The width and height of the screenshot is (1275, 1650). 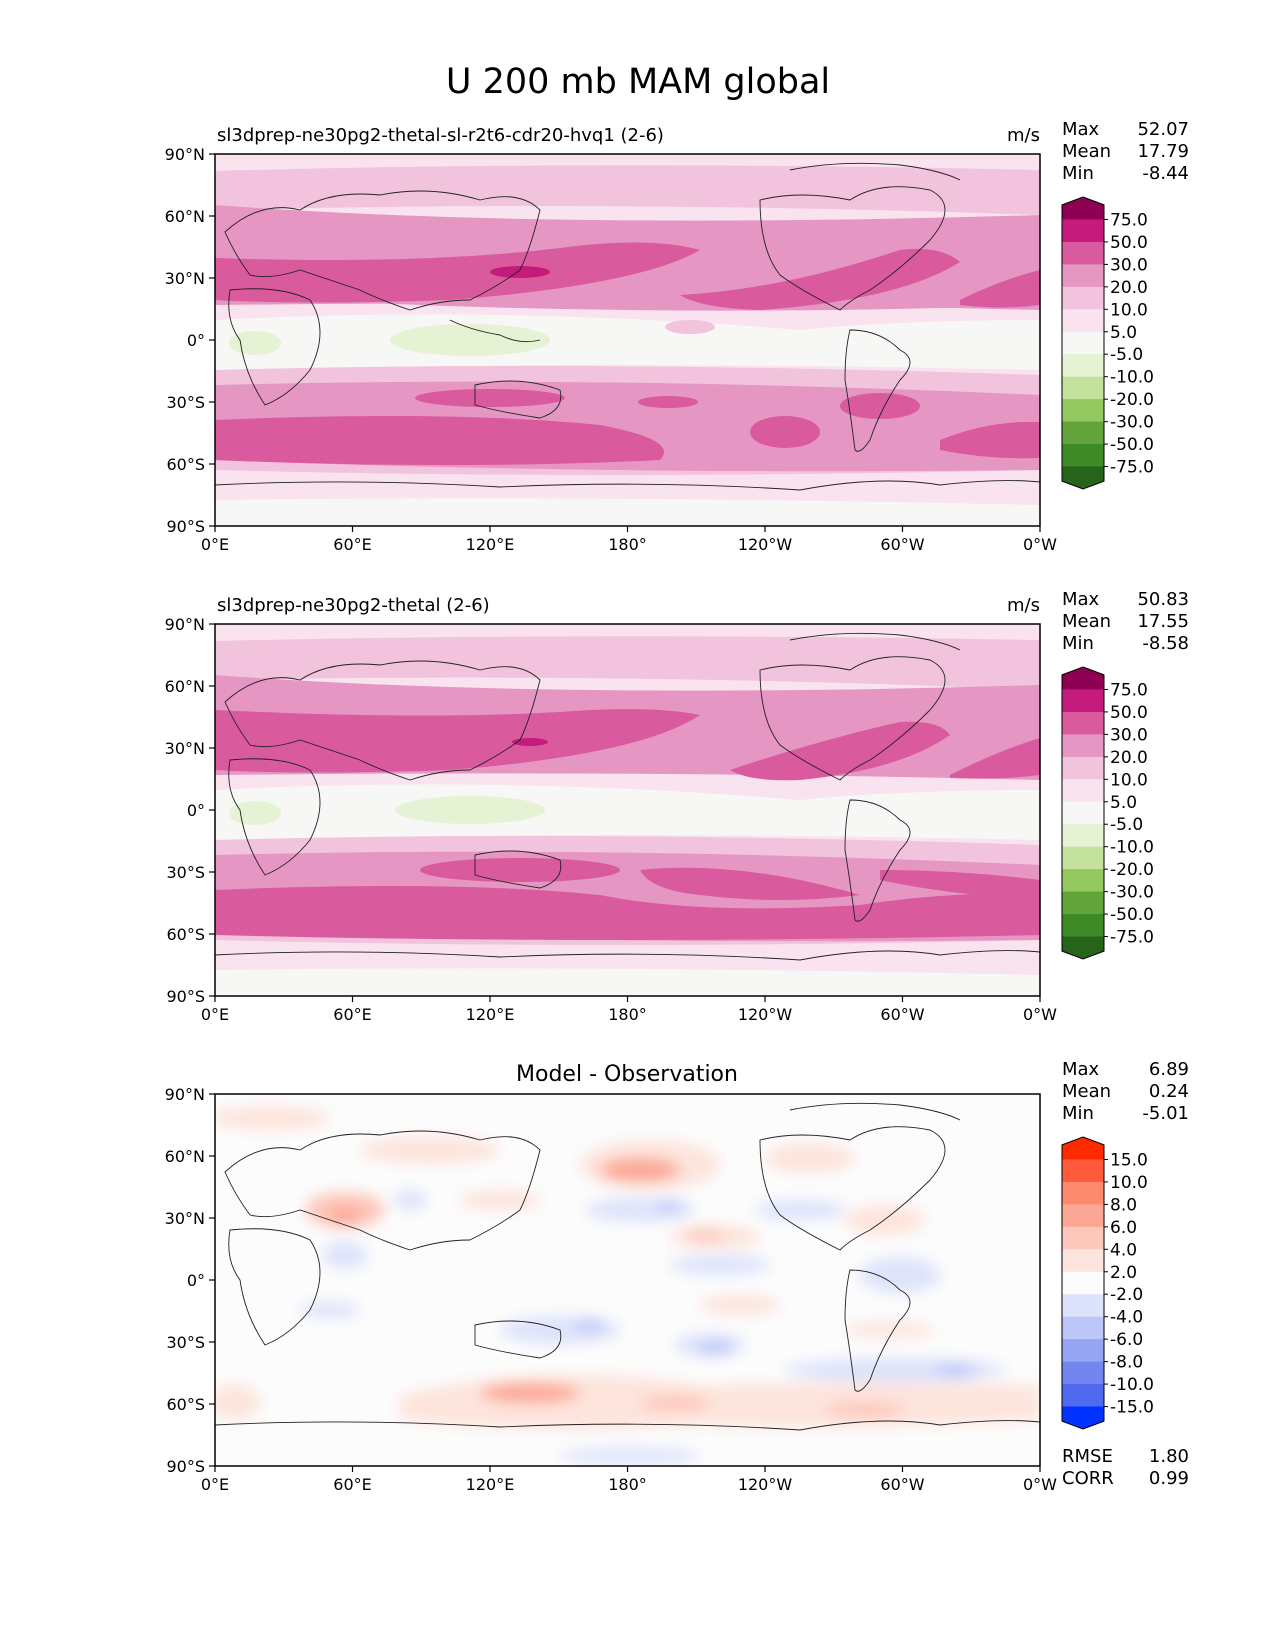 What do you see at coordinates (185, 1156) in the screenshot?
I see `y-tick-label: 60°N` at bounding box center [185, 1156].